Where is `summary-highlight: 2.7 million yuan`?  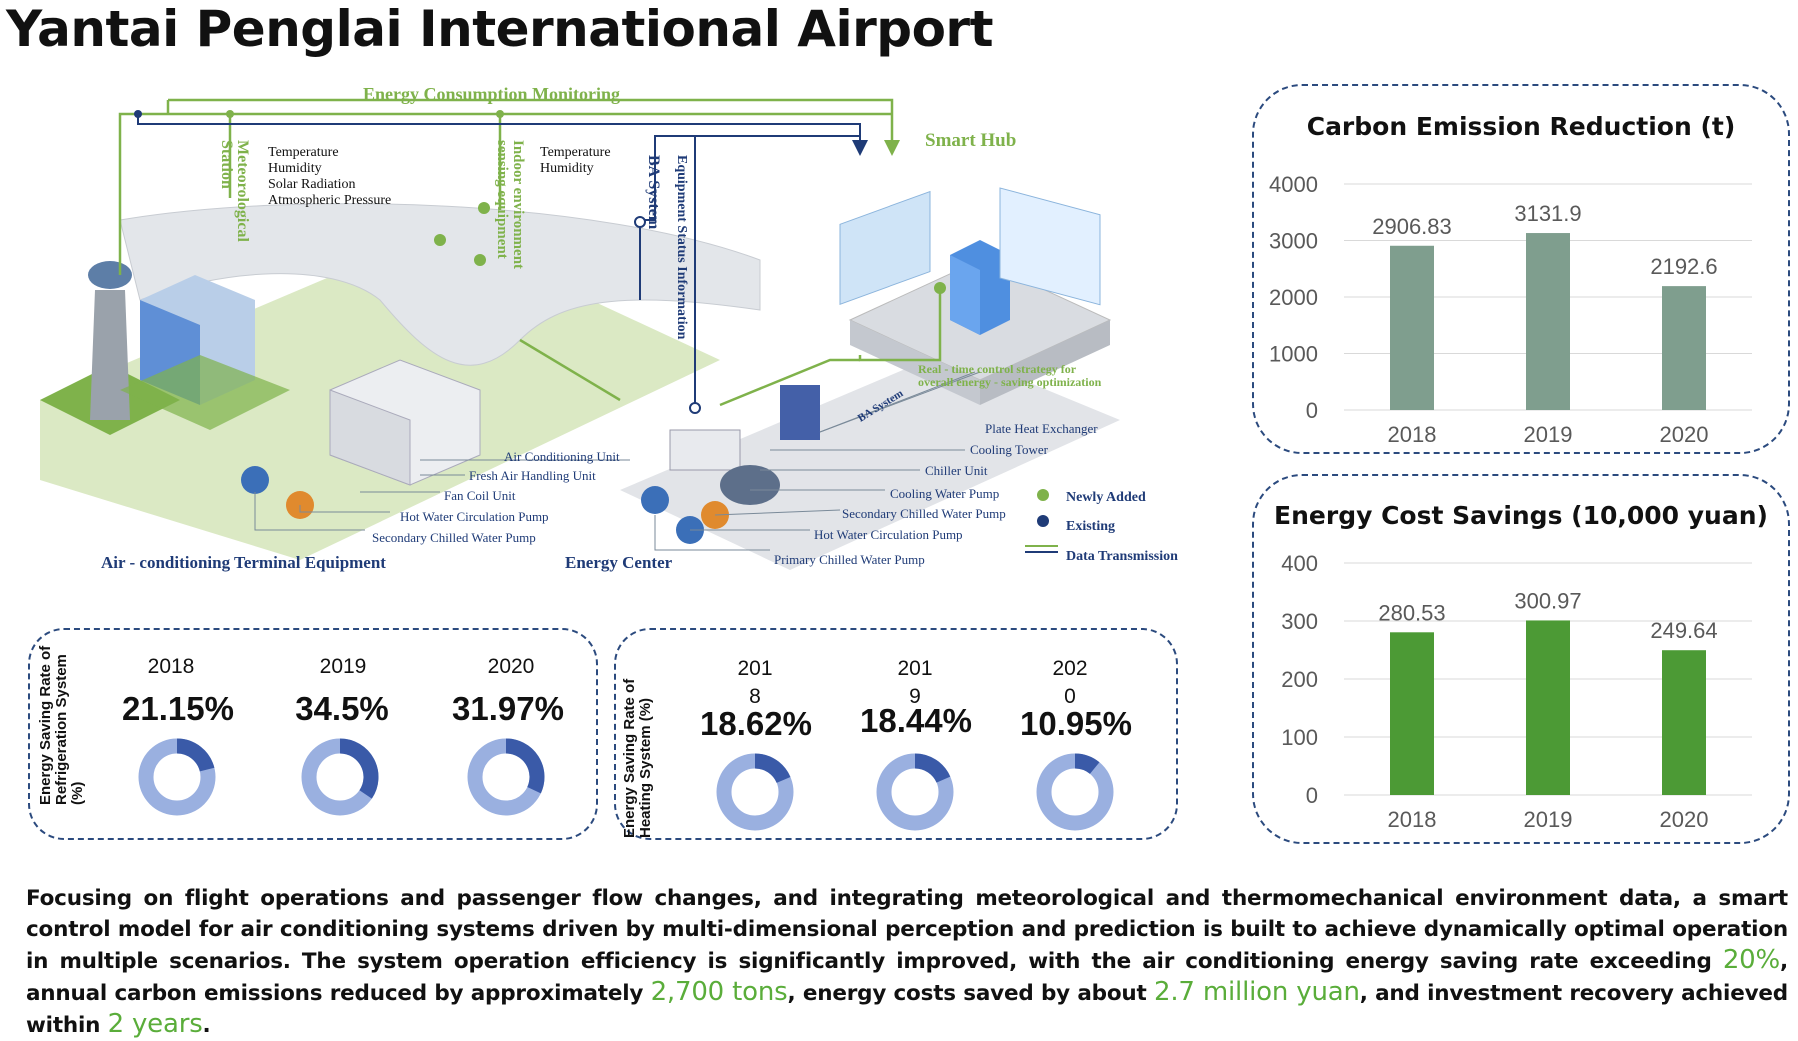 summary-highlight: 2.7 million yuan is located at coordinates (1256, 992).